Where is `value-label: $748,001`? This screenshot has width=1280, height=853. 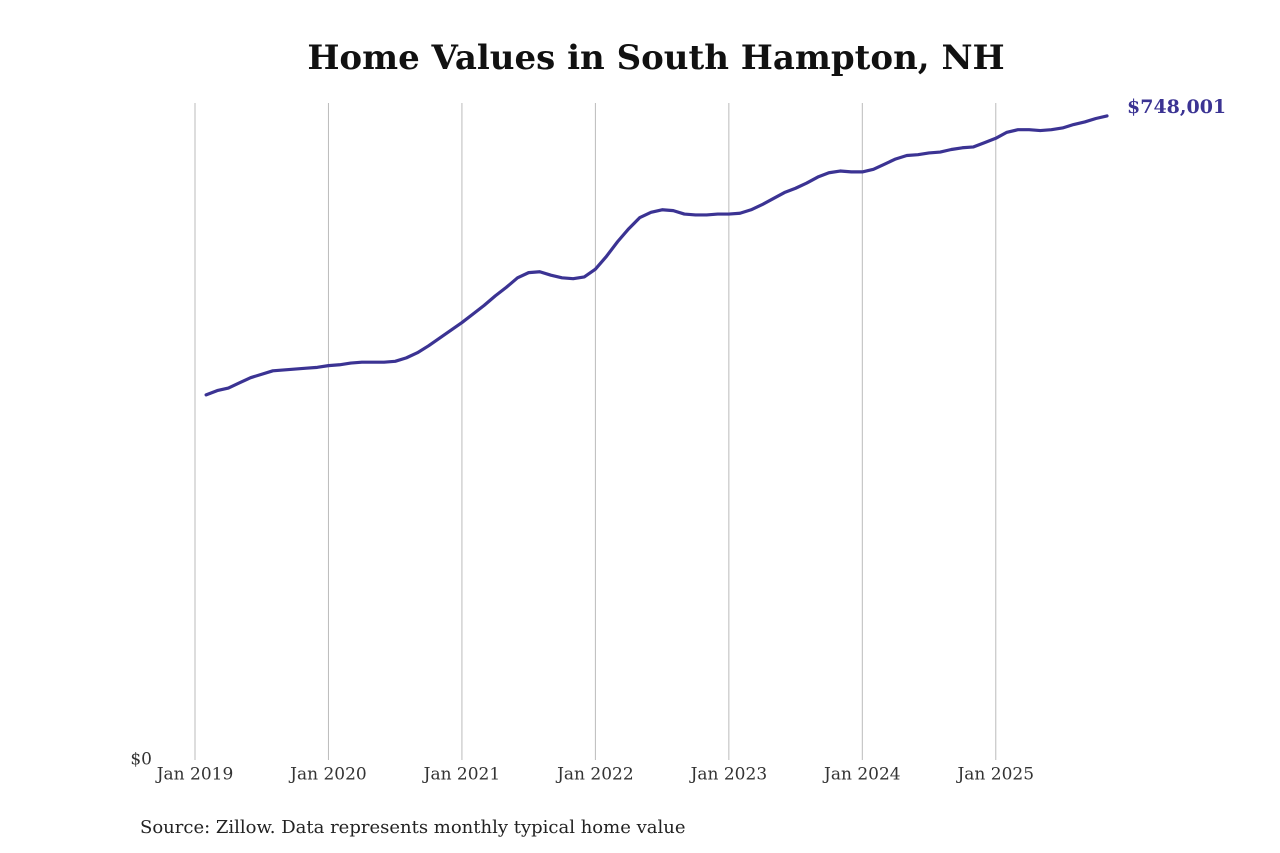 value-label: $748,001 is located at coordinates (1176, 107).